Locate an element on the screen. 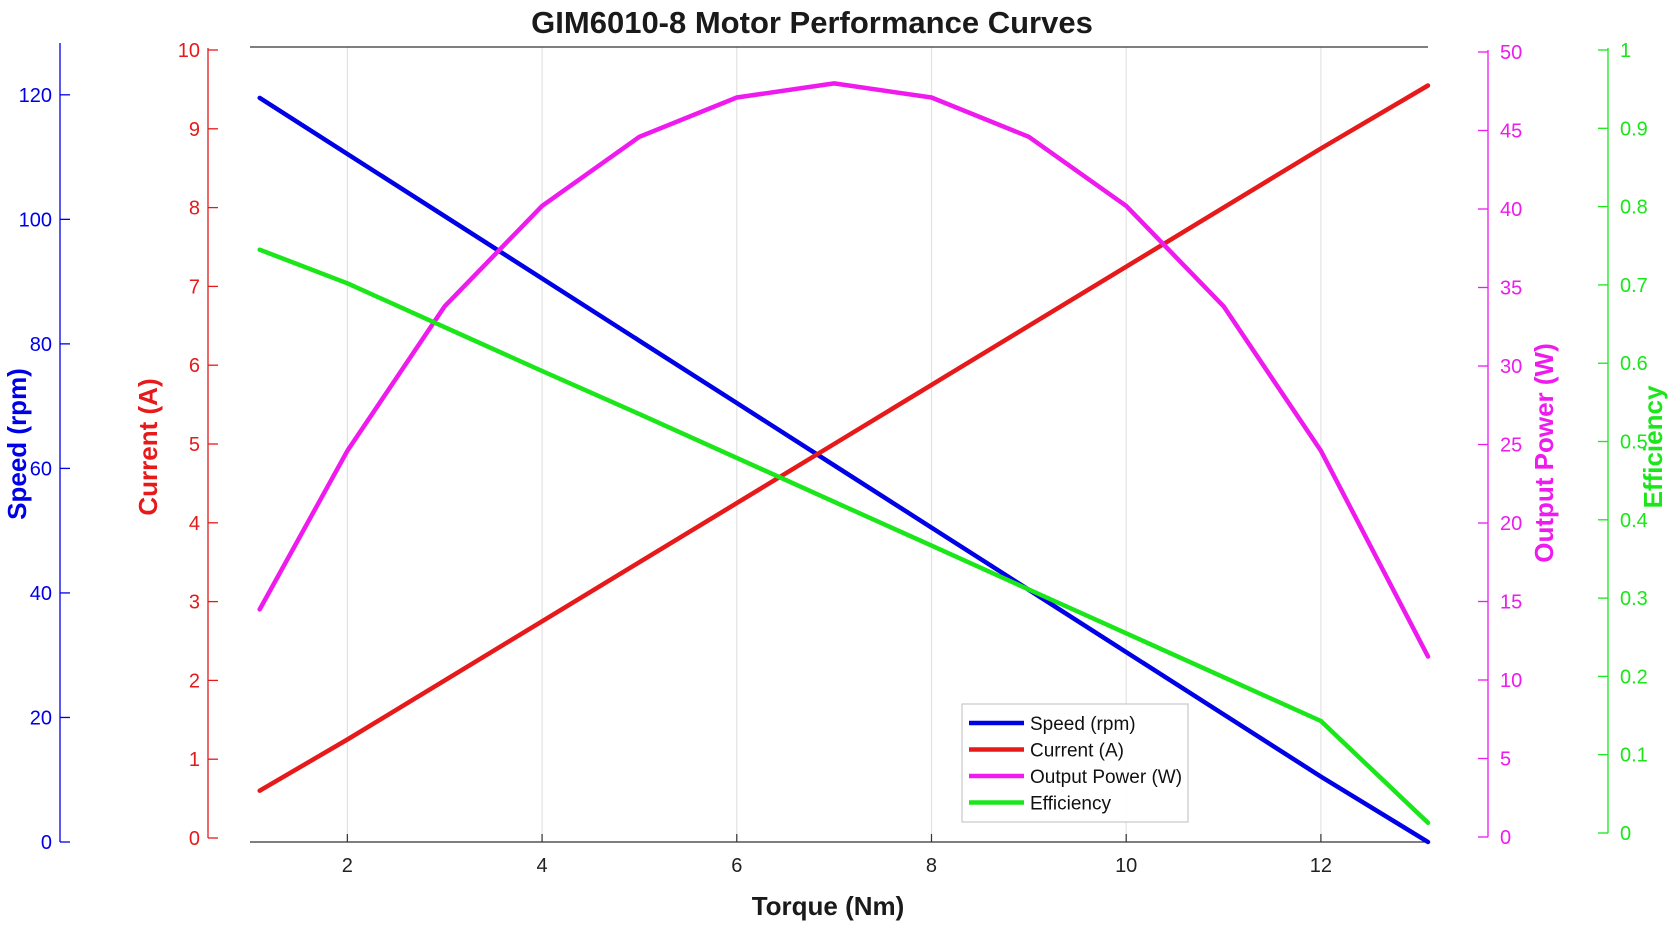  efficiency-tick-label: 0.4 is located at coordinates (1634, 521).